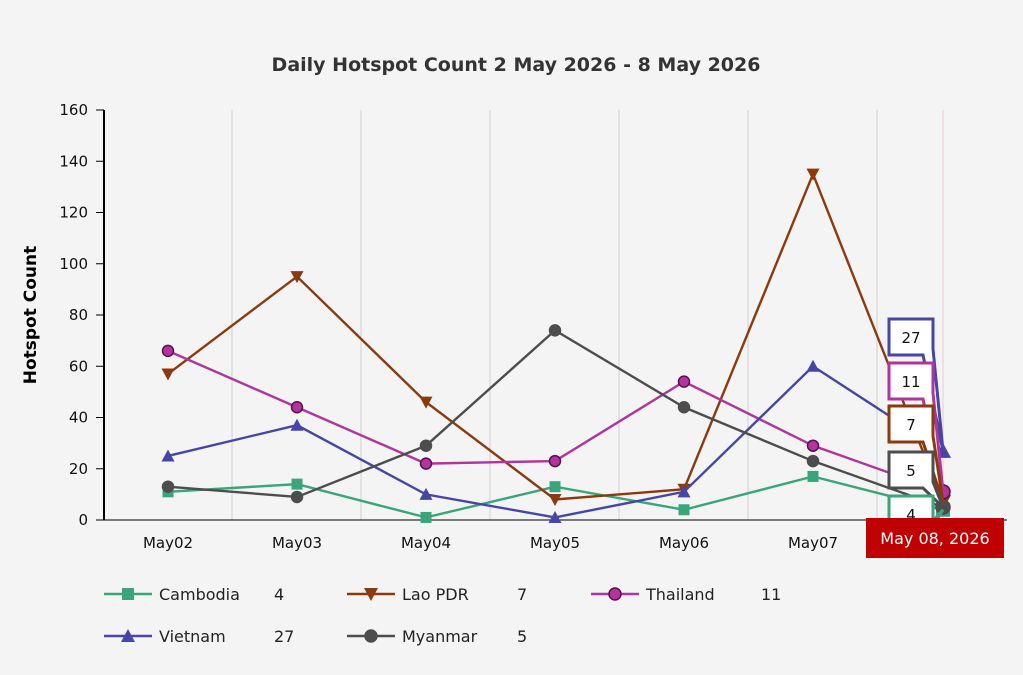  I want to click on legend-item: Myanmar 5, so click(452, 636).